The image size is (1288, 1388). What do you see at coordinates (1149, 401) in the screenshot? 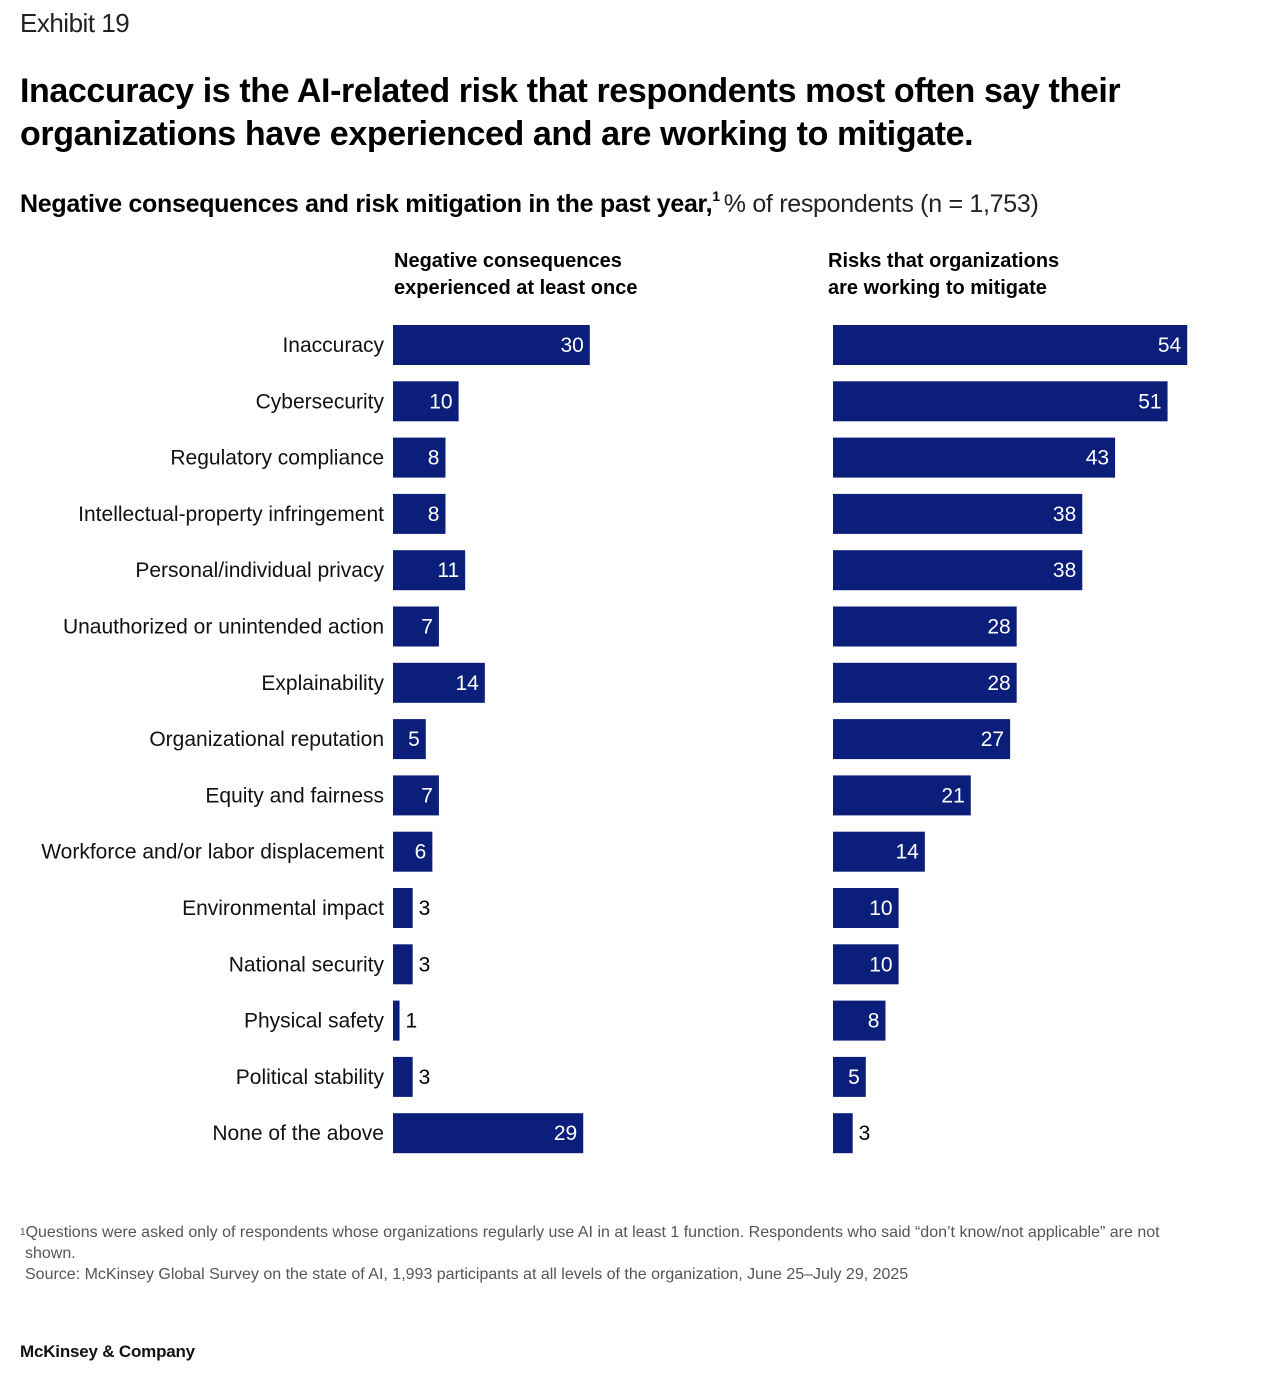
I see `data-label-mitigation: 51` at bounding box center [1149, 401].